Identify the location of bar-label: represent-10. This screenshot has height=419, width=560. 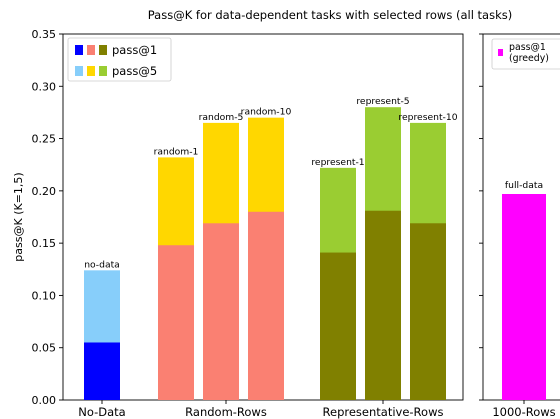
(427, 117).